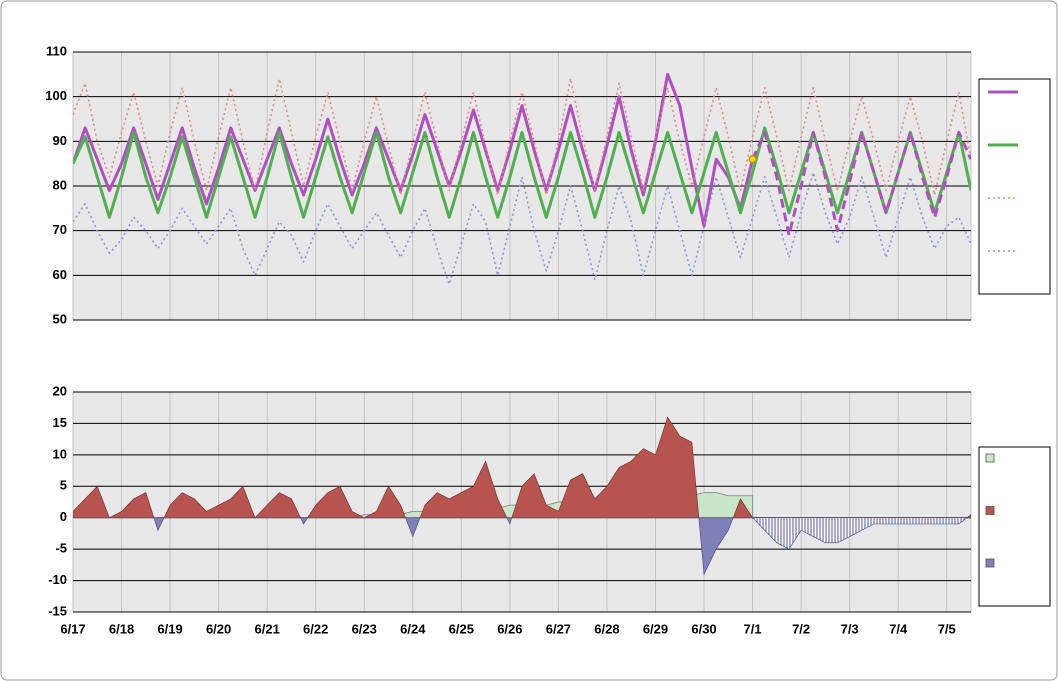 The width and height of the screenshot is (1058, 681). Describe the element at coordinates (60, 422) in the screenshot. I see `y-tick-label: 15` at that location.